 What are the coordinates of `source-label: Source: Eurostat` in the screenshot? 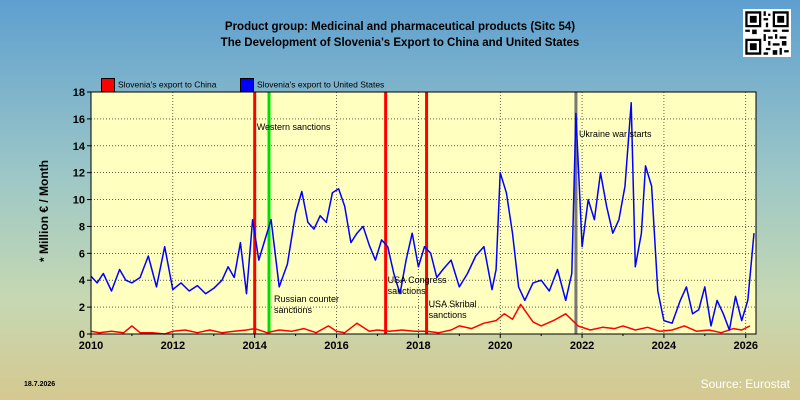 It's located at (745, 384).